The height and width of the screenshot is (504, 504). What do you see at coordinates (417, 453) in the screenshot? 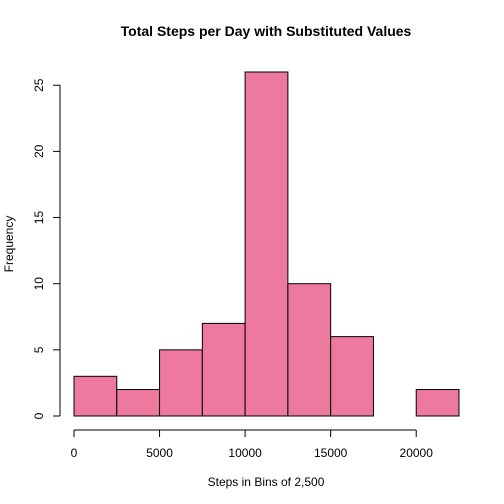
I see `x-tick-label-20000: 20000` at bounding box center [417, 453].